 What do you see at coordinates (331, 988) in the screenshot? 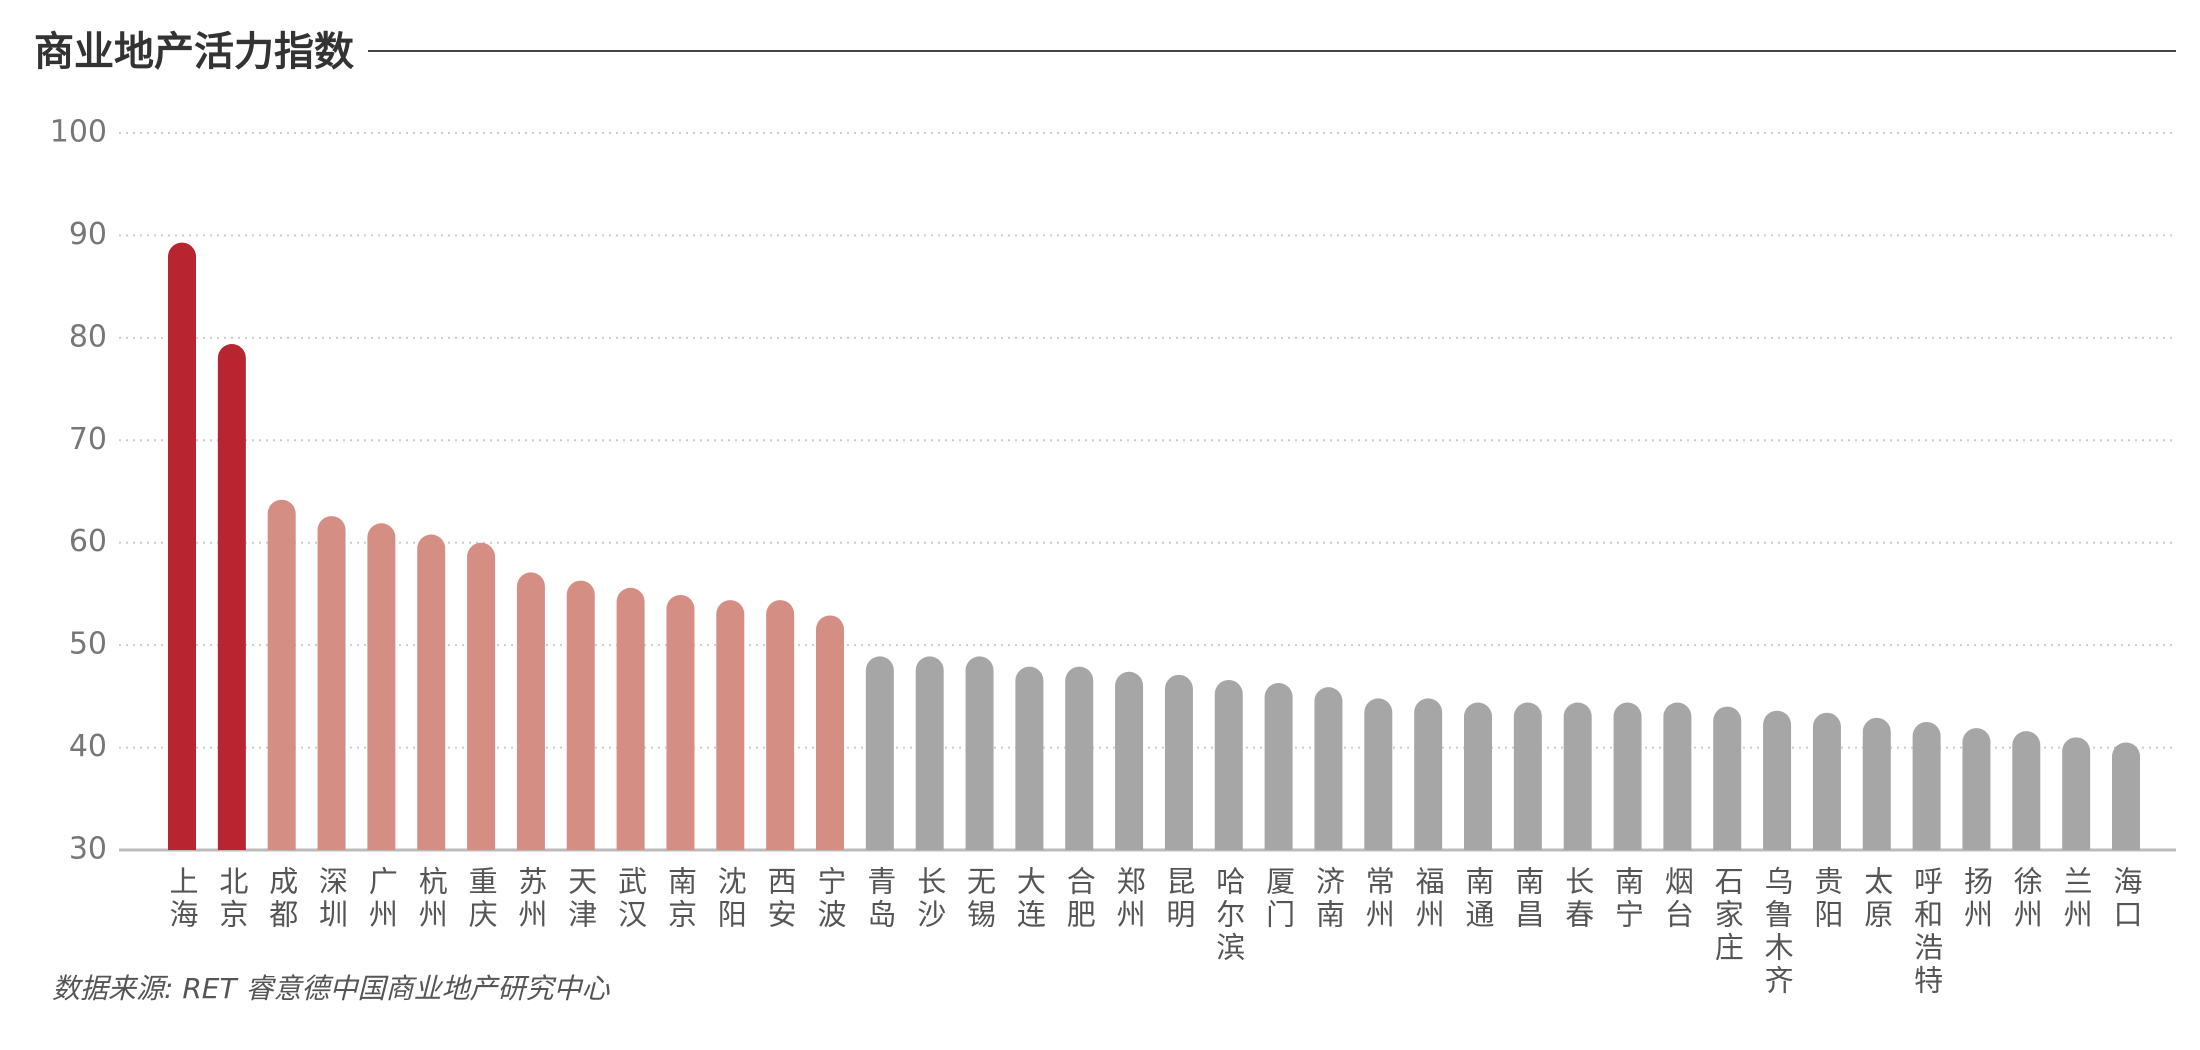
I see `source-note: 数据来源: RET 睿意德中国商业地产研究中心` at bounding box center [331, 988].